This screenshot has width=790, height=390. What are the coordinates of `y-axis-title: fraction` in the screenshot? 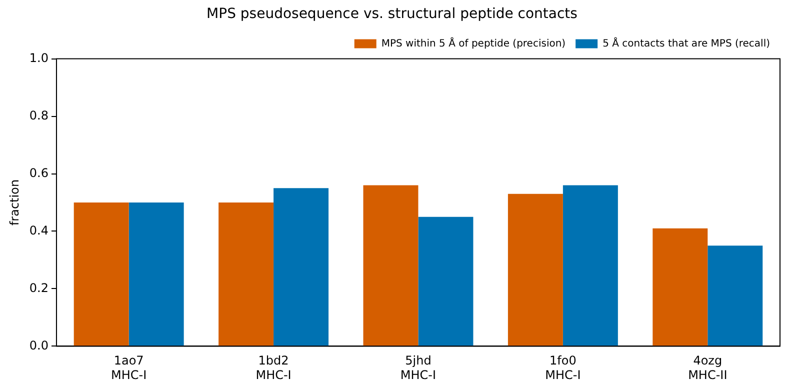 It's located at (14, 202).